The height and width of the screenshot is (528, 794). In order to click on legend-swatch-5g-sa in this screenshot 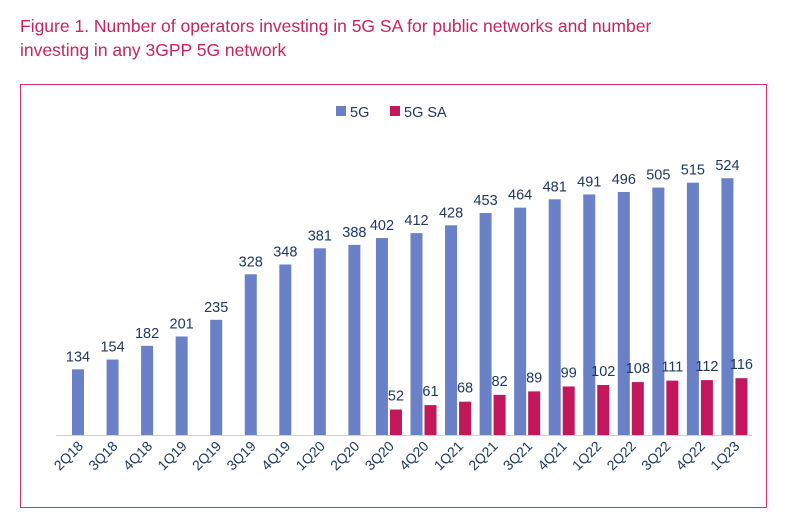, I will do `click(395, 111)`.